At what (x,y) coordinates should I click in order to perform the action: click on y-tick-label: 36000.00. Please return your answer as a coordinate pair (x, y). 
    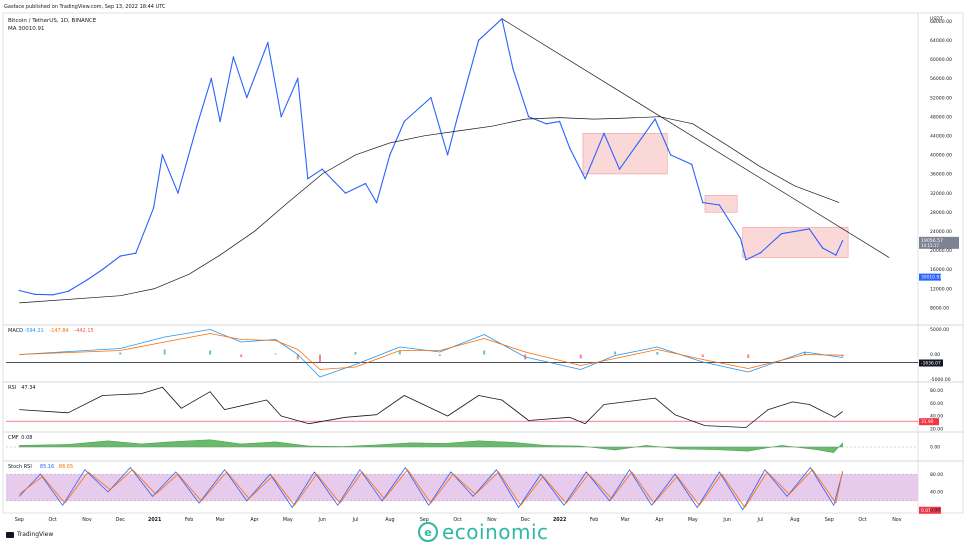
    Looking at the image, I should click on (941, 175).